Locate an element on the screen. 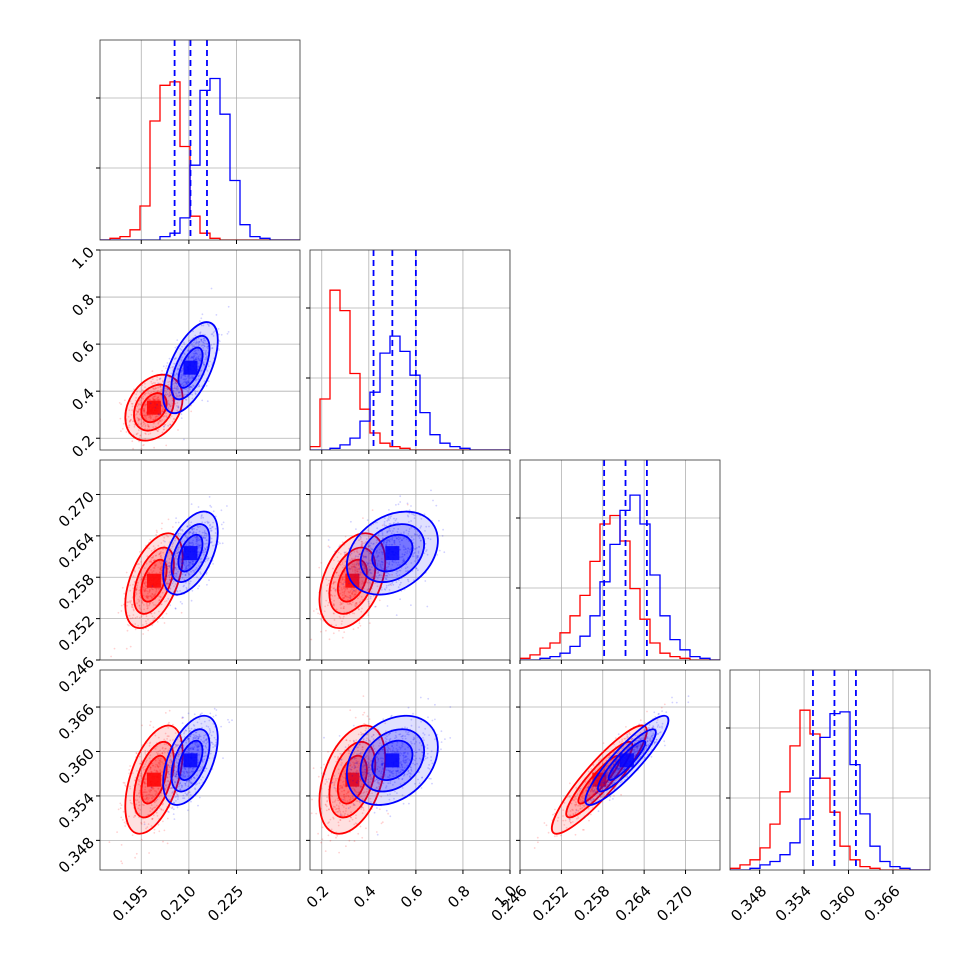 This screenshot has width=970, height=970. density-peak is located at coordinates (392, 553).